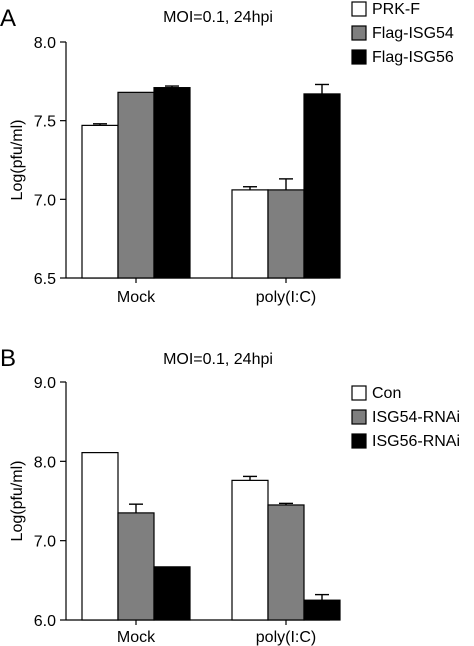 The height and width of the screenshot is (646, 474). I want to click on legend-label: Con, so click(386, 393).